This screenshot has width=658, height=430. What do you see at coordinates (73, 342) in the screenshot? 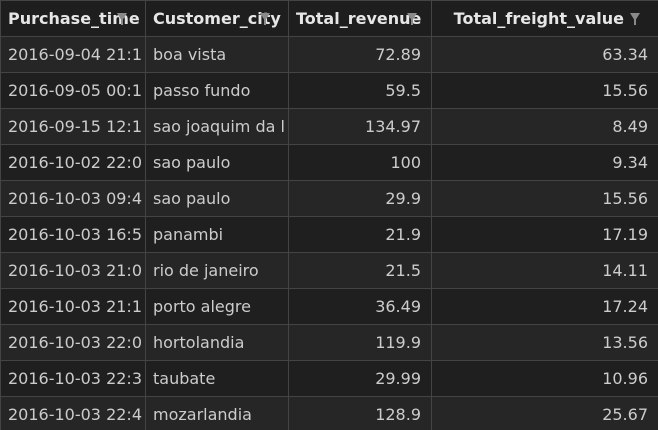
I see `cell-purchase-time: 2016-10-03 22:0` at bounding box center [73, 342].